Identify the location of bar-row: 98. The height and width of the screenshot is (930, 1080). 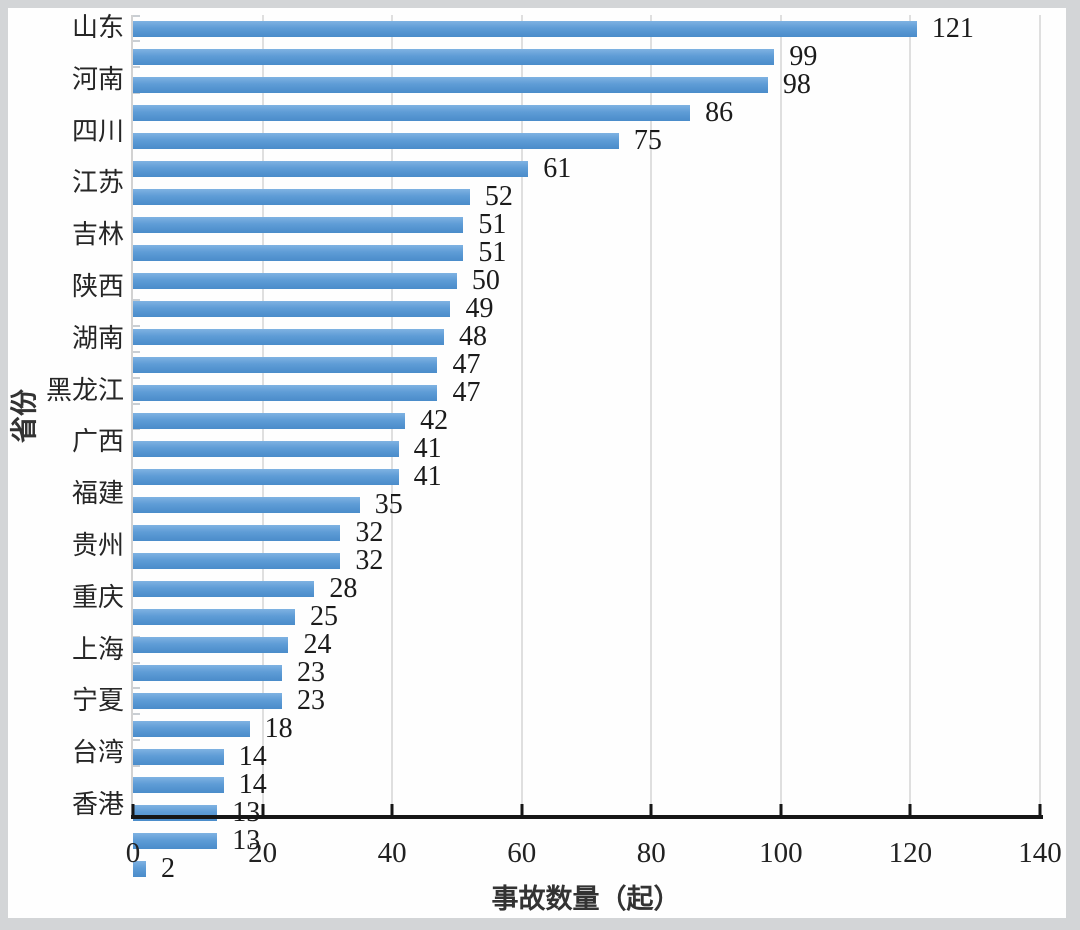
(586, 85).